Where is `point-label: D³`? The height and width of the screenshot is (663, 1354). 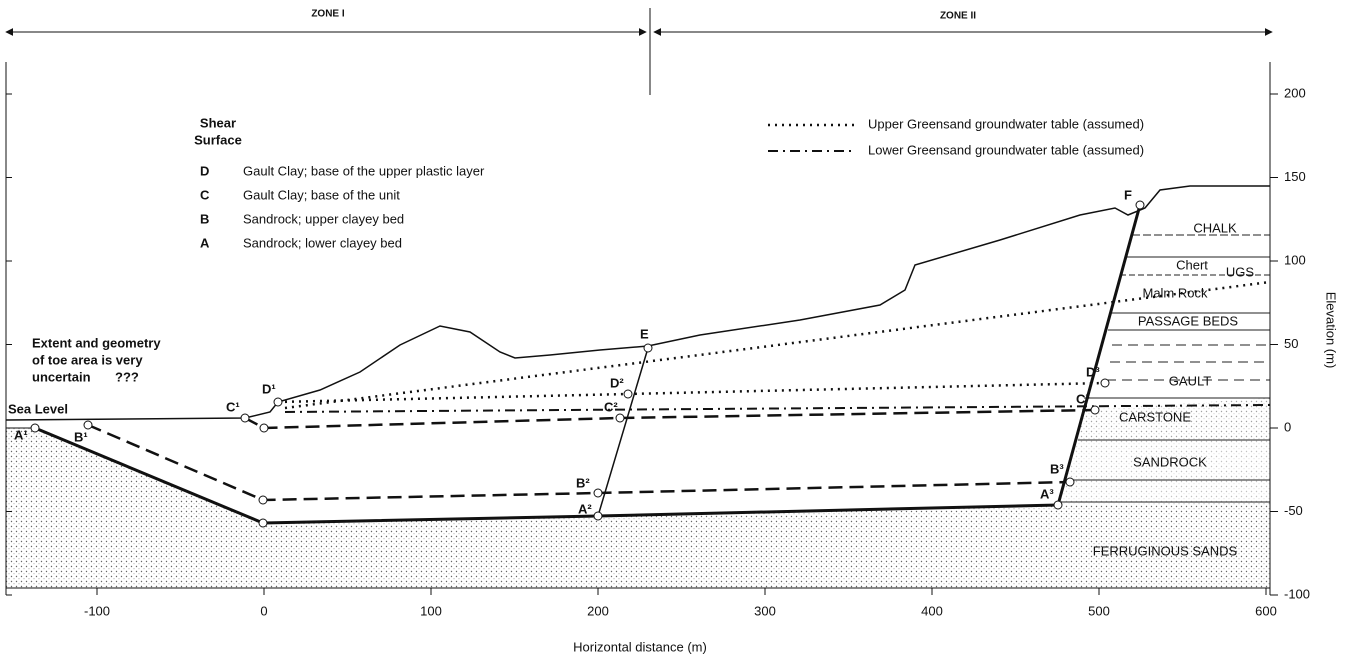
point-label: D³ is located at coordinates (1093, 371).